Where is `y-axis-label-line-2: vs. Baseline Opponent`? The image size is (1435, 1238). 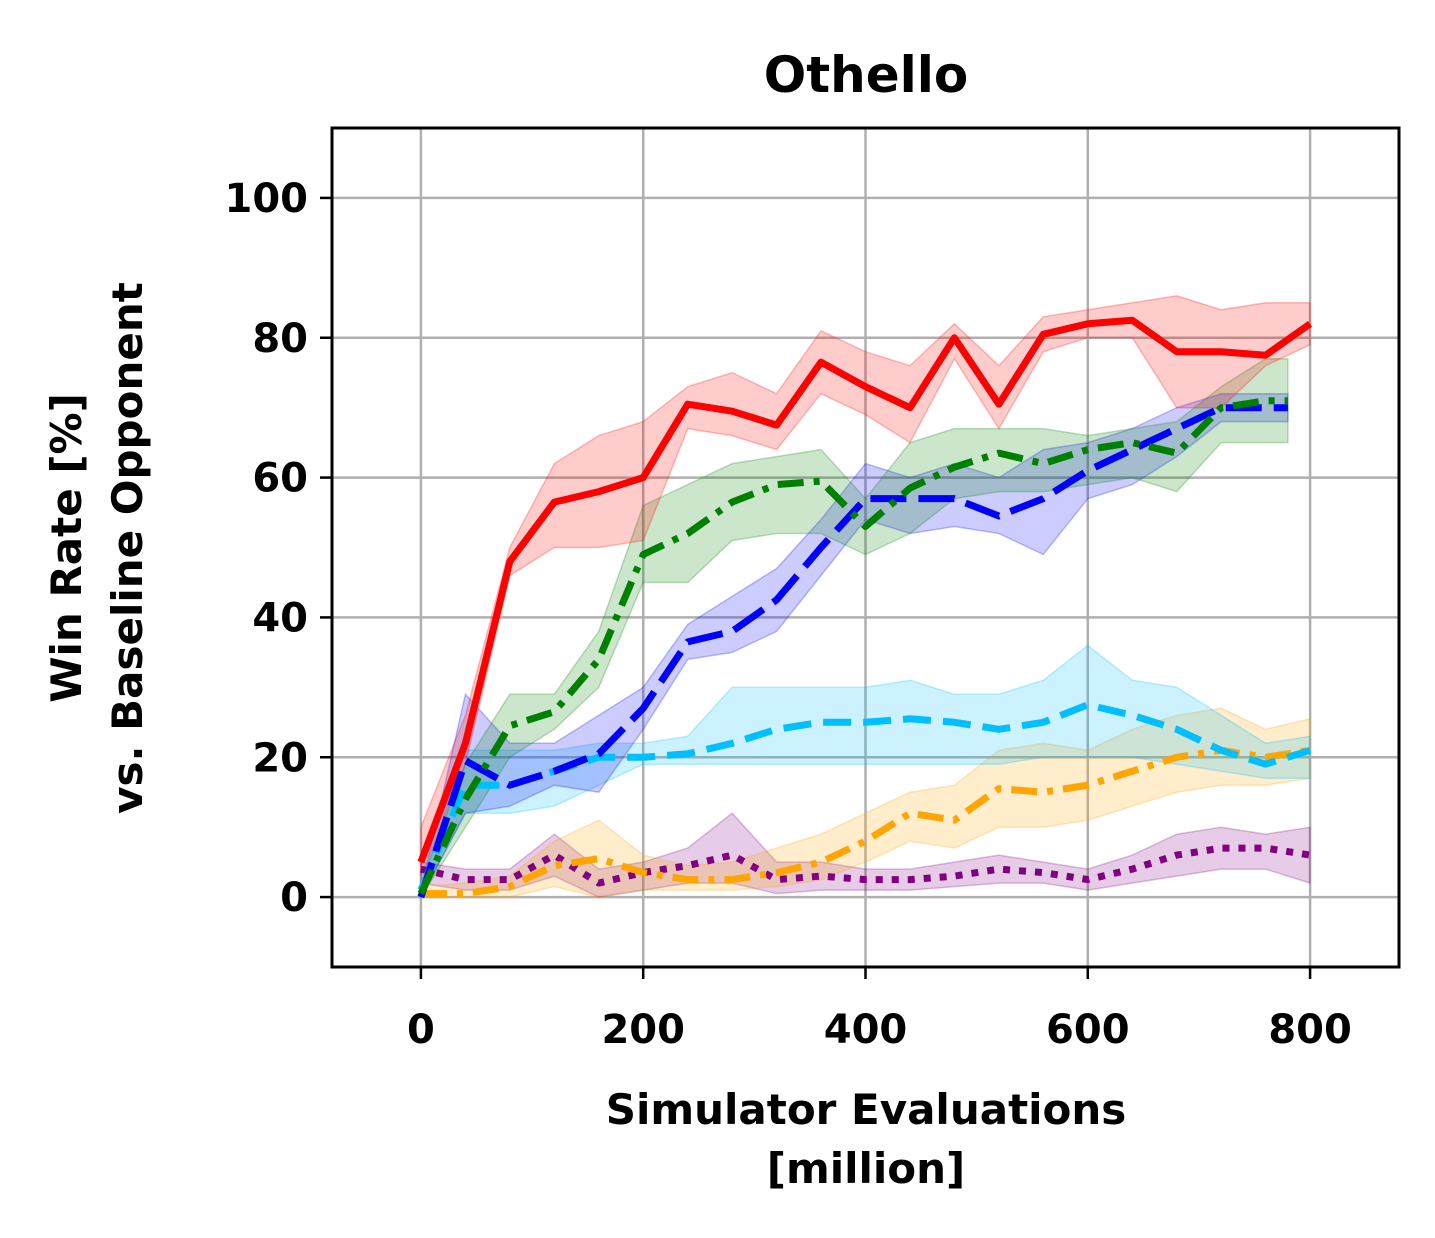
y-axis-label-line-2: vs. Baseline Opponent is located at coordinates (127, 548).